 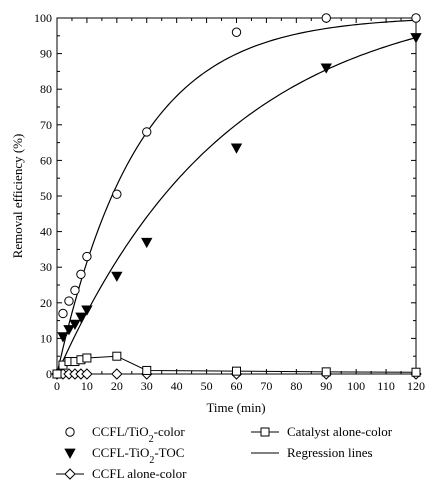 I want to click on x-tick-label: 100, so click(x=356, y=386).